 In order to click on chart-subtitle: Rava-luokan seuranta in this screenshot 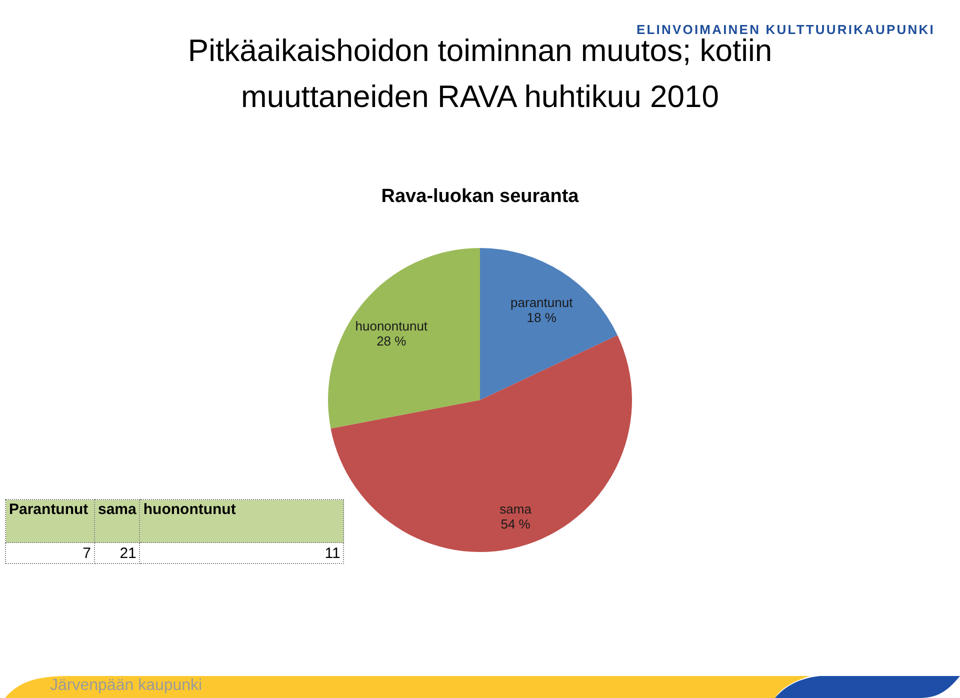, I will do `click(480, 196)`.